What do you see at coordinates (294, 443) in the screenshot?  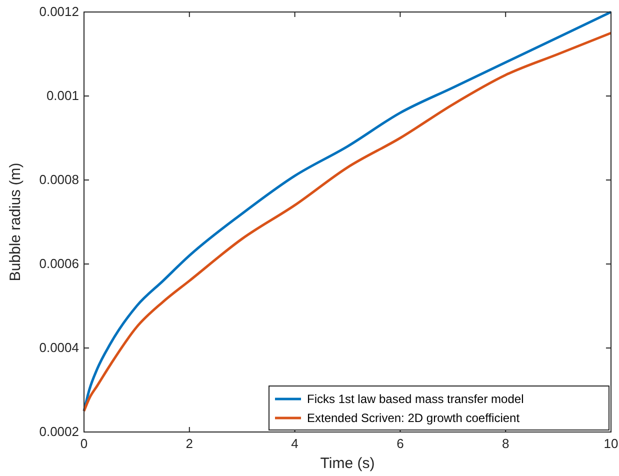 I see `x-tick-label: 4` at bounding box center [294, 443].